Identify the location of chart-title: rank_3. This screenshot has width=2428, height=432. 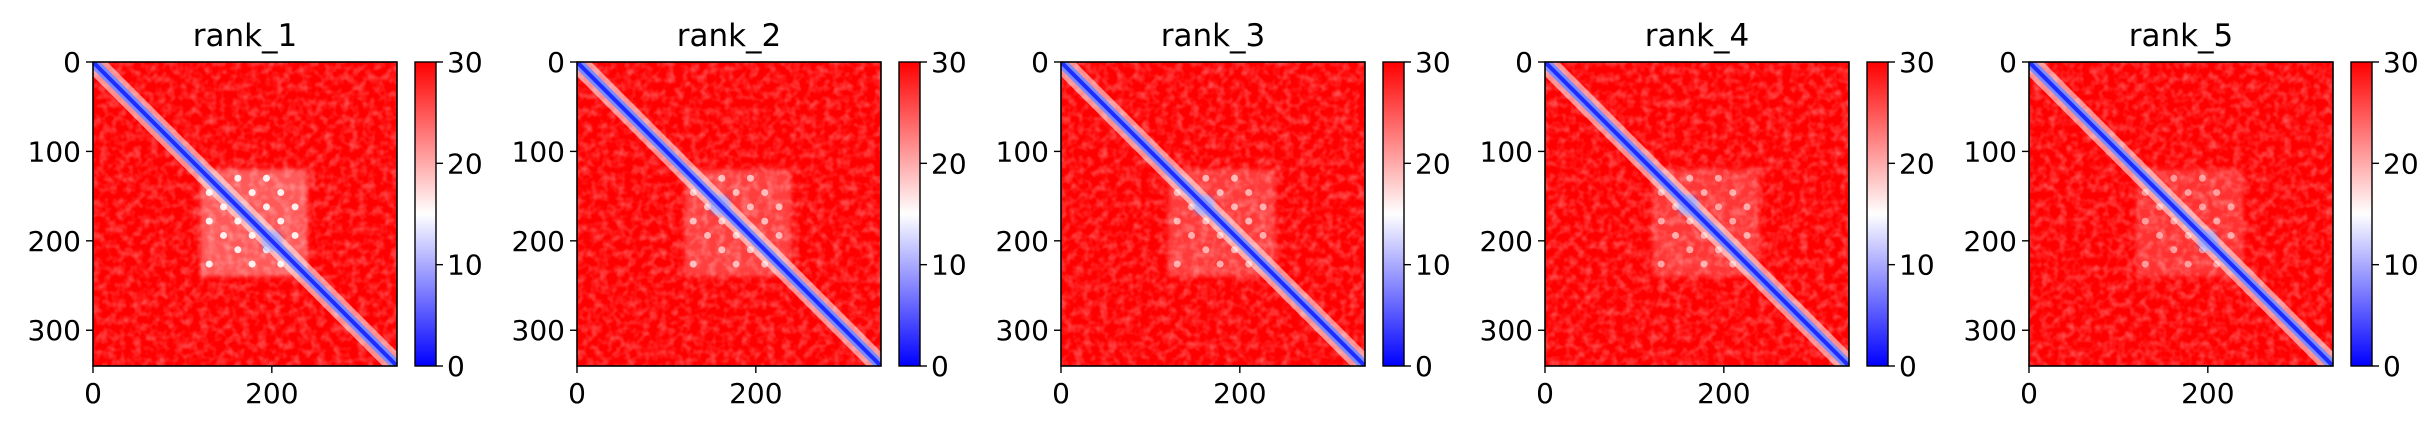
(1213, 36).